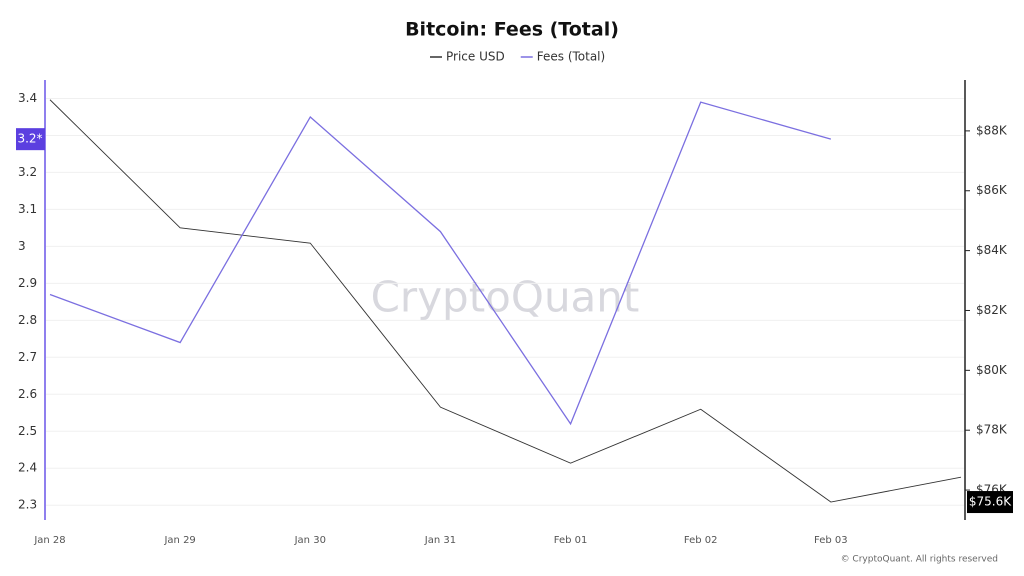  I want to click on chart-title: Bitcoin: Fees (Total), so click(512, 30).